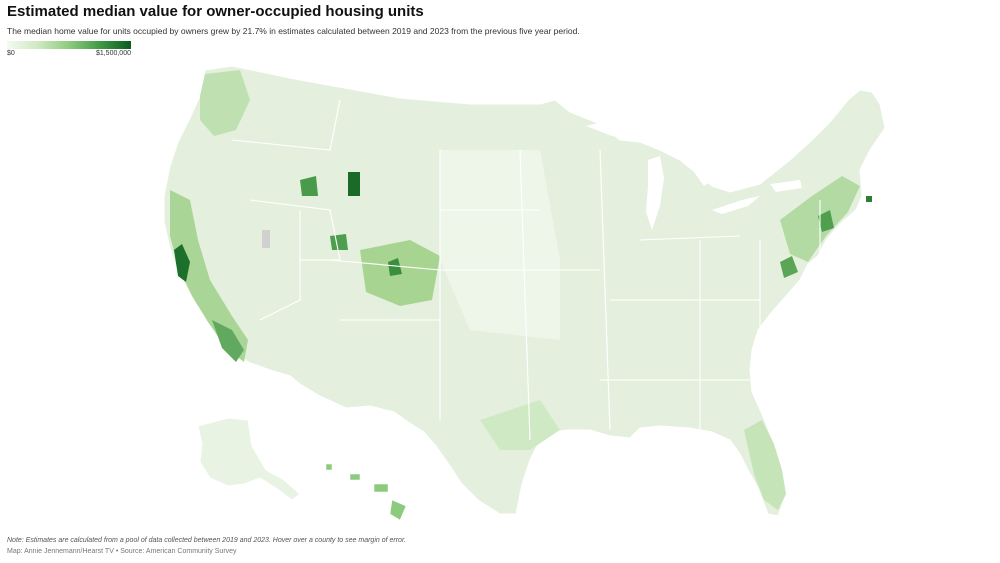  I want to click on teton-county-hotspot, so click(354, 184).